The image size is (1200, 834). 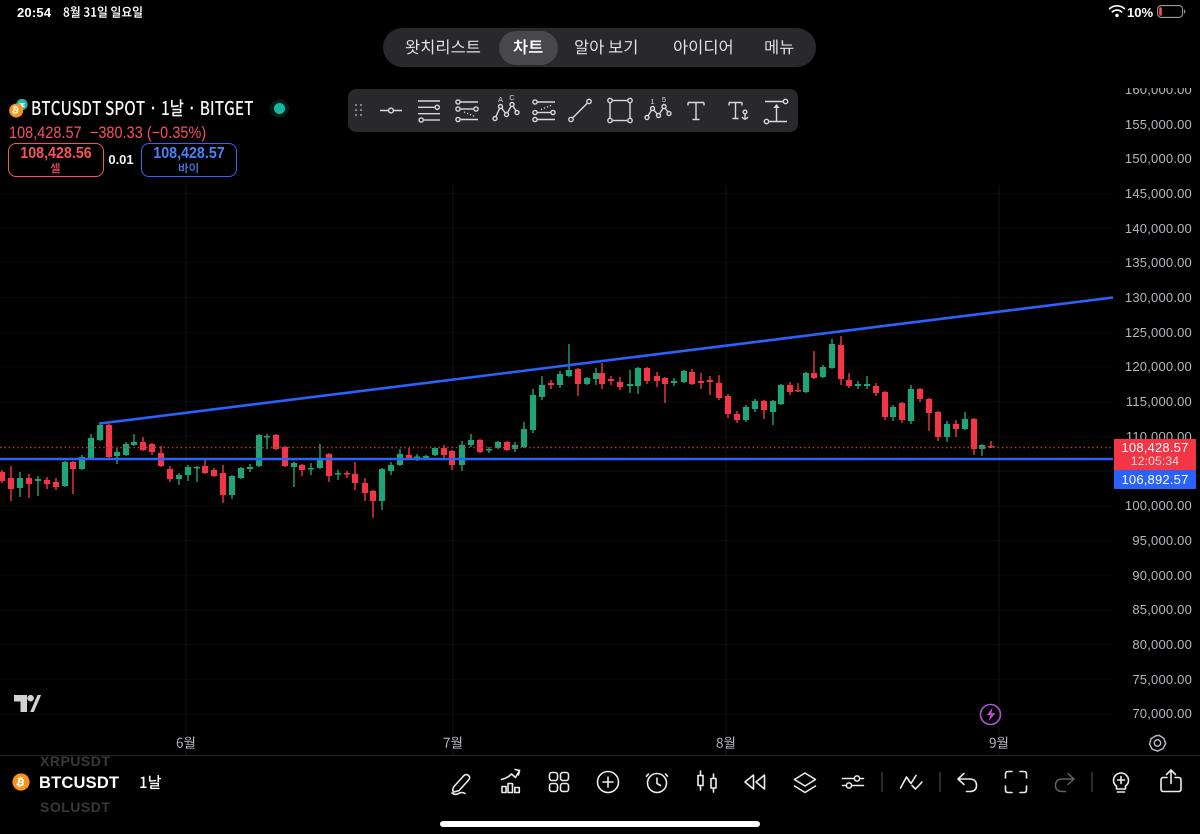 What do you see at coordinates (652, 101) in the screenshot?
I see `svg-text: 1` at bounding box center [652, 101].